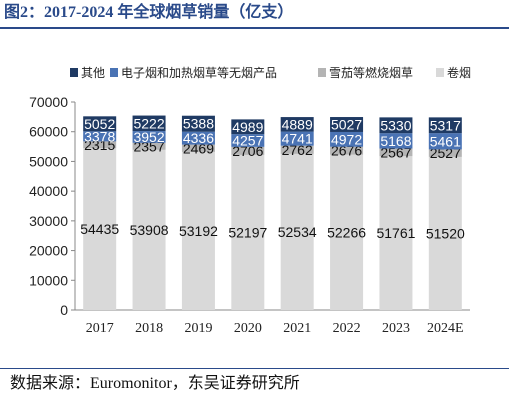  I want to click on data-label-2017-series-2: 3378, so click(99, 136).